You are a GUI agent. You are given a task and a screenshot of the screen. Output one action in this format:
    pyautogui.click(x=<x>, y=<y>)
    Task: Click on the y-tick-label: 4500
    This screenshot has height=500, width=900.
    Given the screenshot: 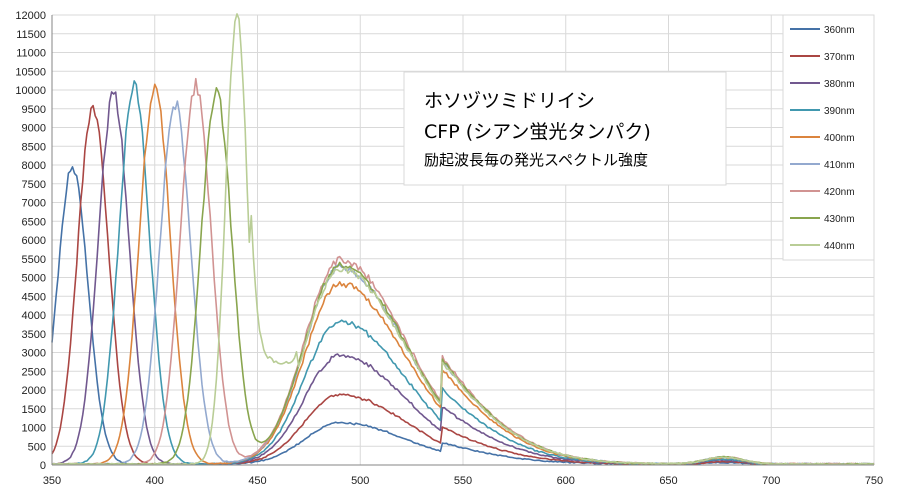 What is the action you would take?
    pyautogui.click(x=34, y=297)
    